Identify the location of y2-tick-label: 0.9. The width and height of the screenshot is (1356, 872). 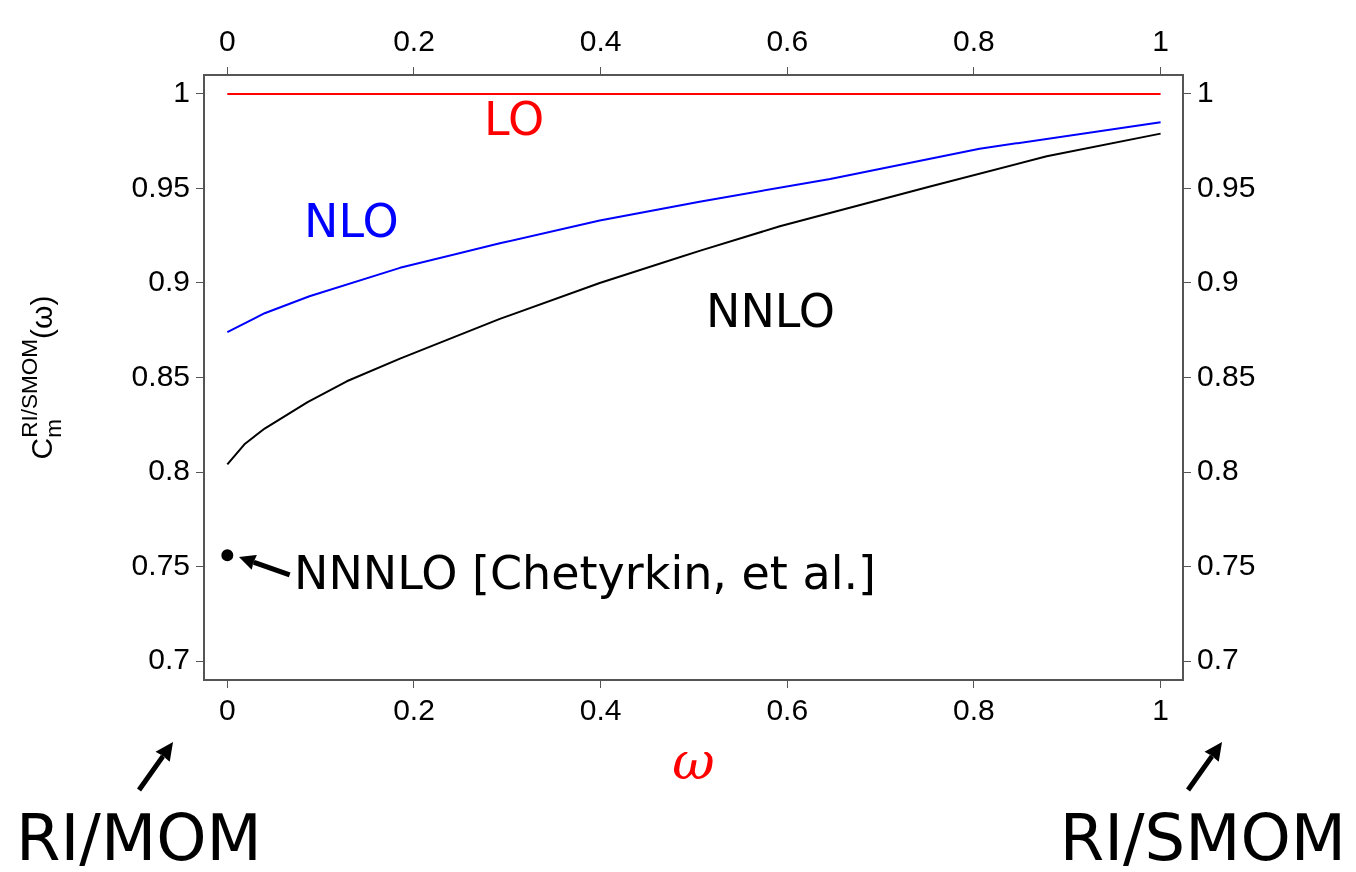
(1218, 281).